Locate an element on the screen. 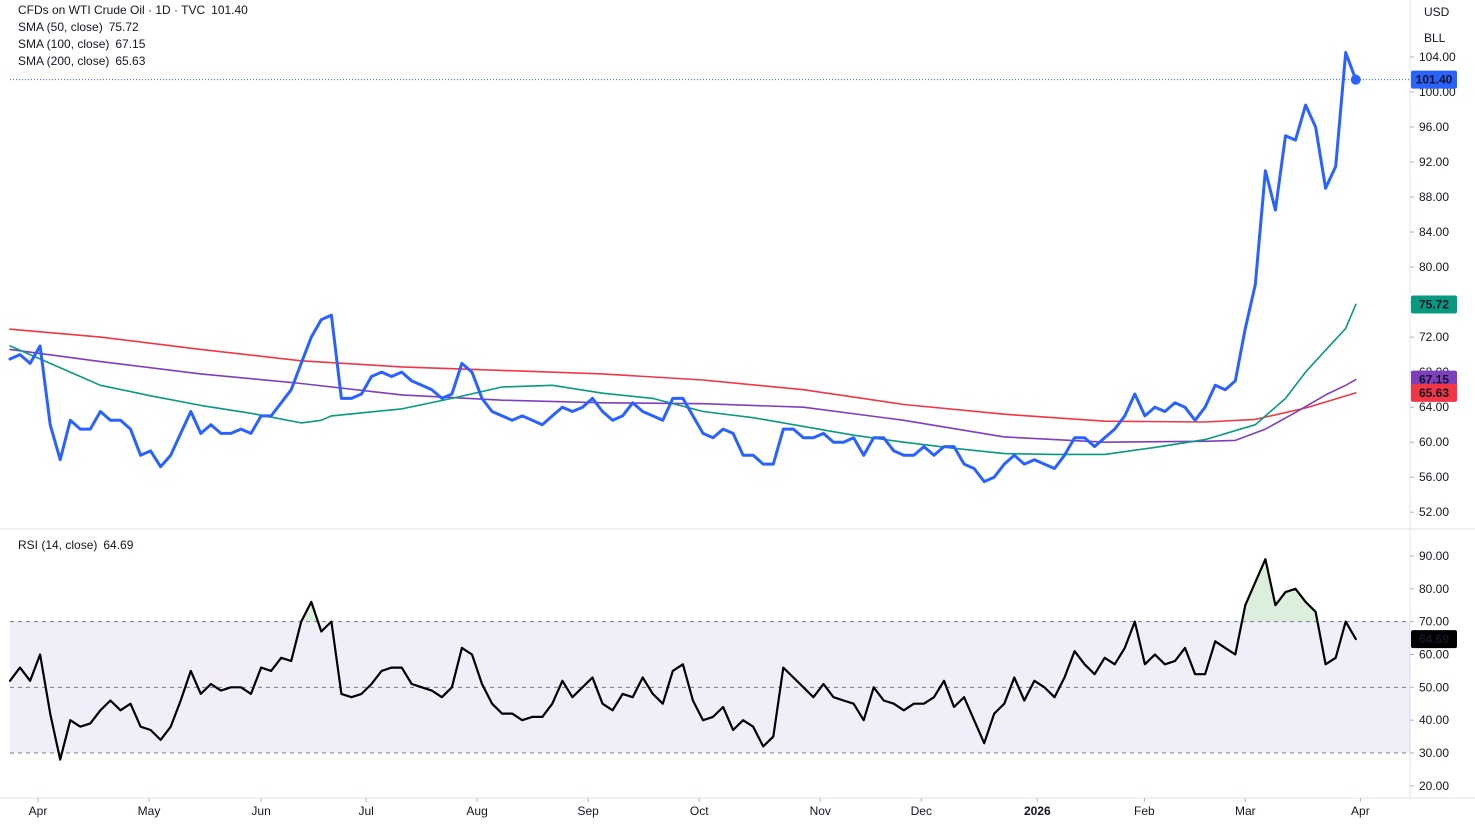 Image resolution: width=1475 pixels, height=832 pixels. legend-name: SMA (100, close) is located at coordinates (63, 44).